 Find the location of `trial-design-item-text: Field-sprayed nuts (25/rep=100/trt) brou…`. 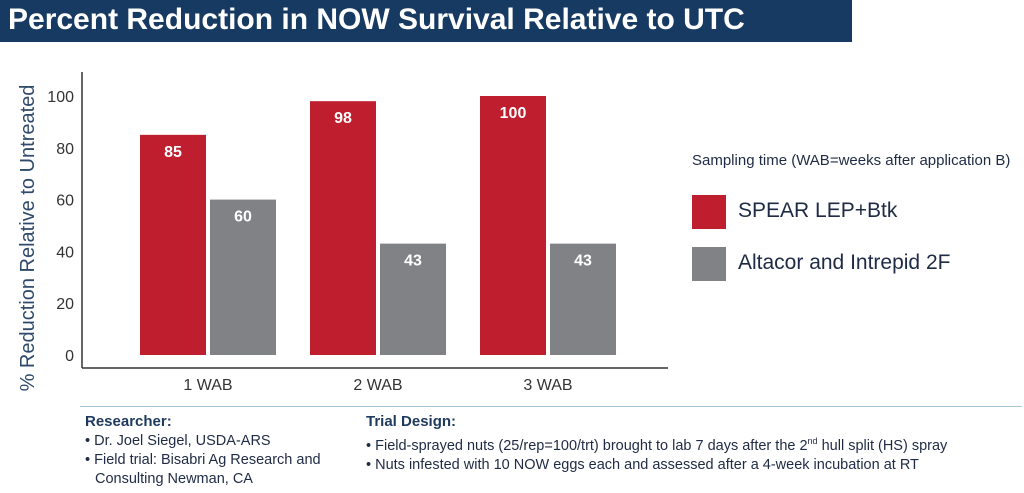

trial-design-item-text: Field-sprayed nuts (25/rep=100/trt) brou… is located at coordinates (591, 445).